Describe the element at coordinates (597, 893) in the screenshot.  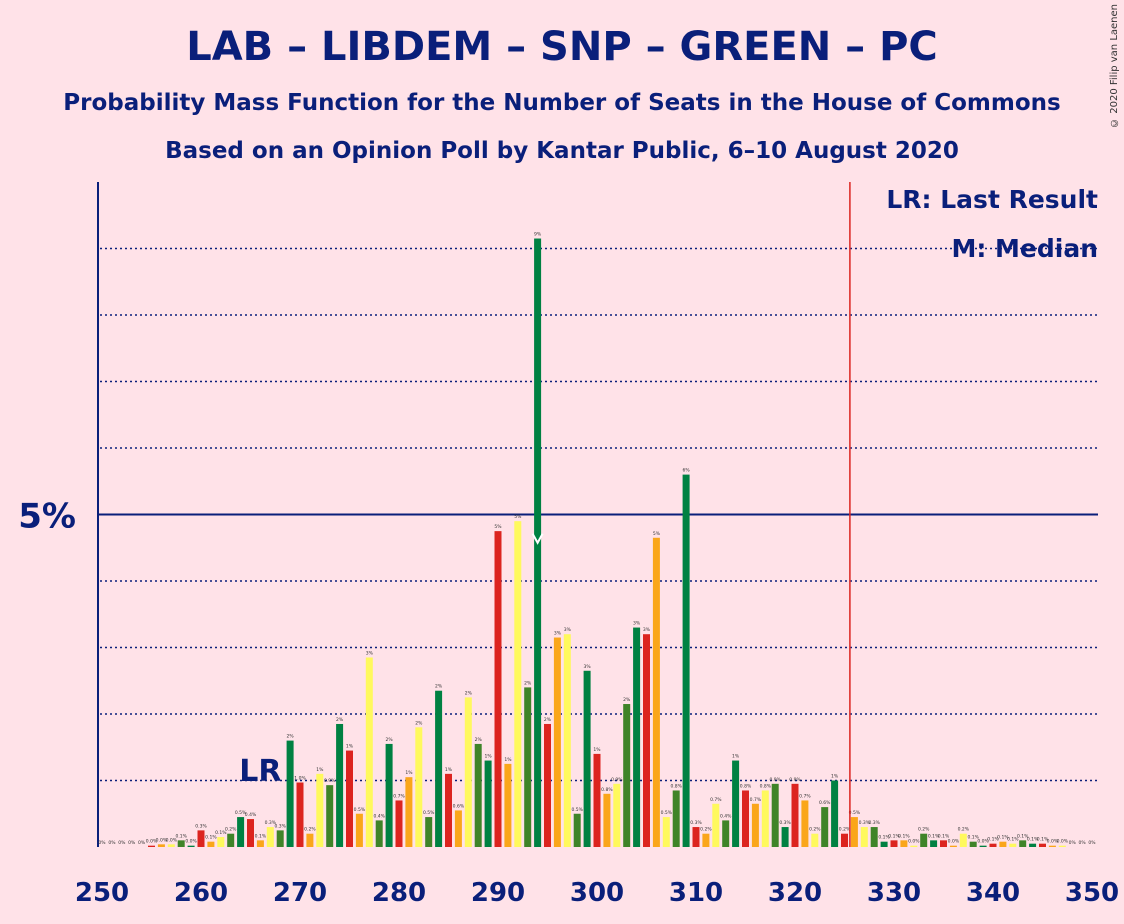
I see `x-tick-label: 300` at that location.